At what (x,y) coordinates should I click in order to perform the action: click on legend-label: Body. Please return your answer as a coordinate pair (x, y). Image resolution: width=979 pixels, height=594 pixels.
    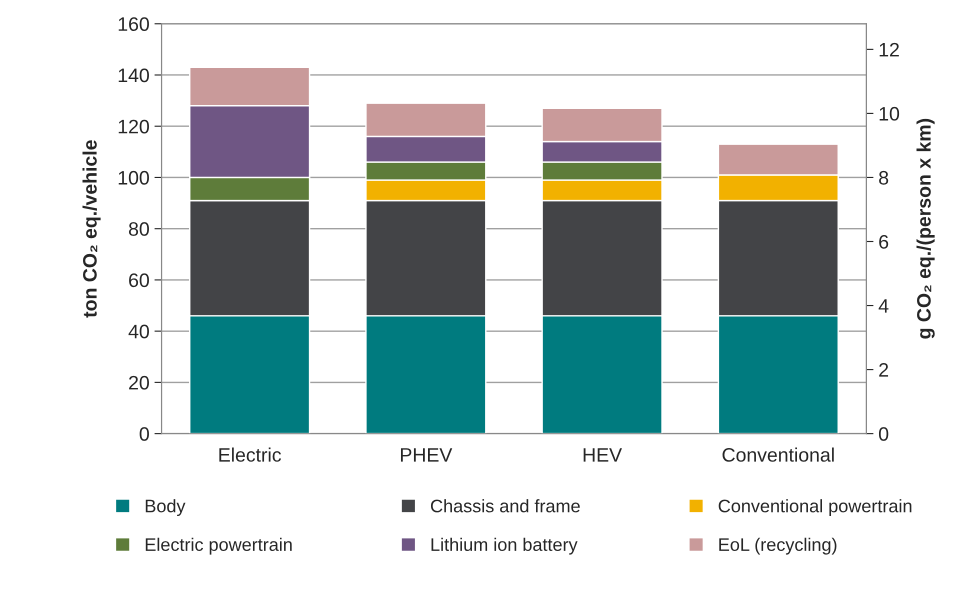
    Looking at the image, I should click on (166, 507).